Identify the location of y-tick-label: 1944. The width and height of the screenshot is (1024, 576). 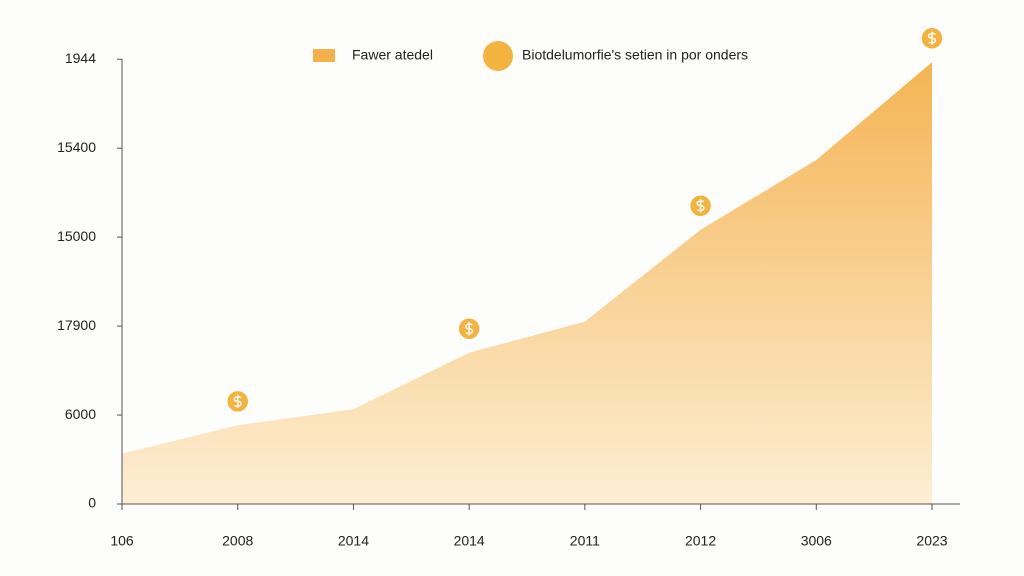
(80, 58).